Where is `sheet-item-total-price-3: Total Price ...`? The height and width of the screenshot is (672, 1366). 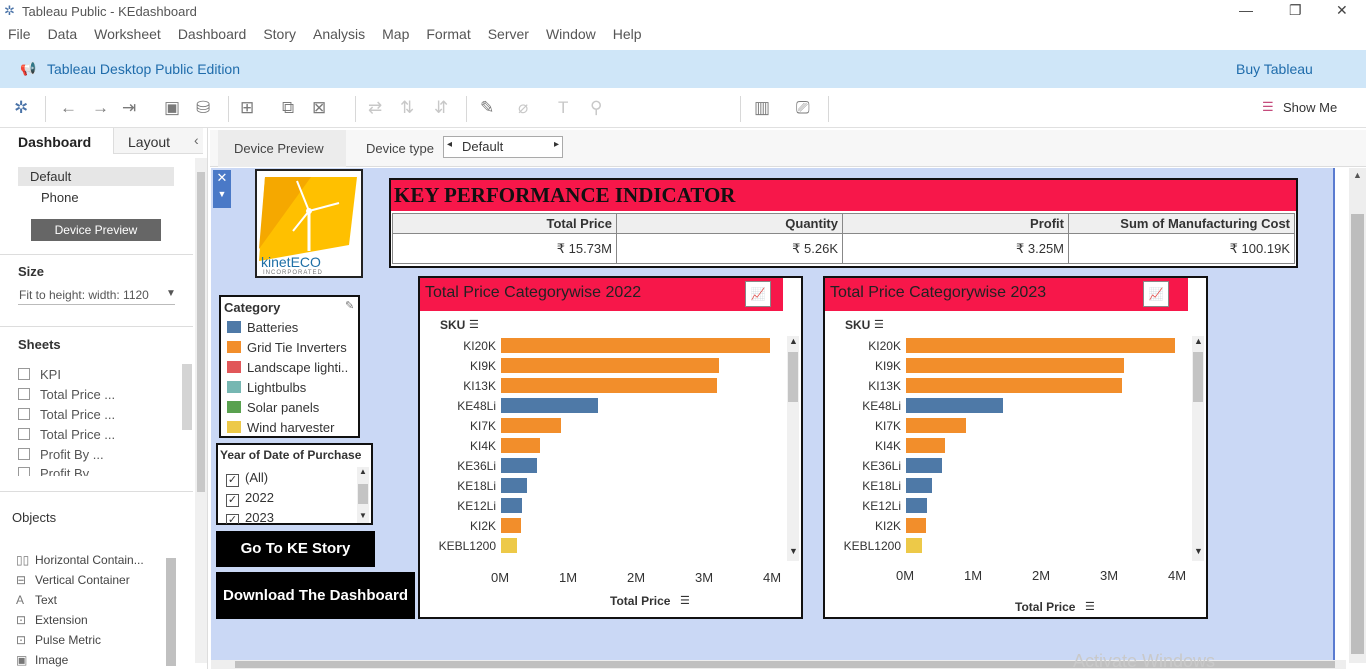
sheet-item-total-price-3: Total Price ... is located at coordinates (66, 434).